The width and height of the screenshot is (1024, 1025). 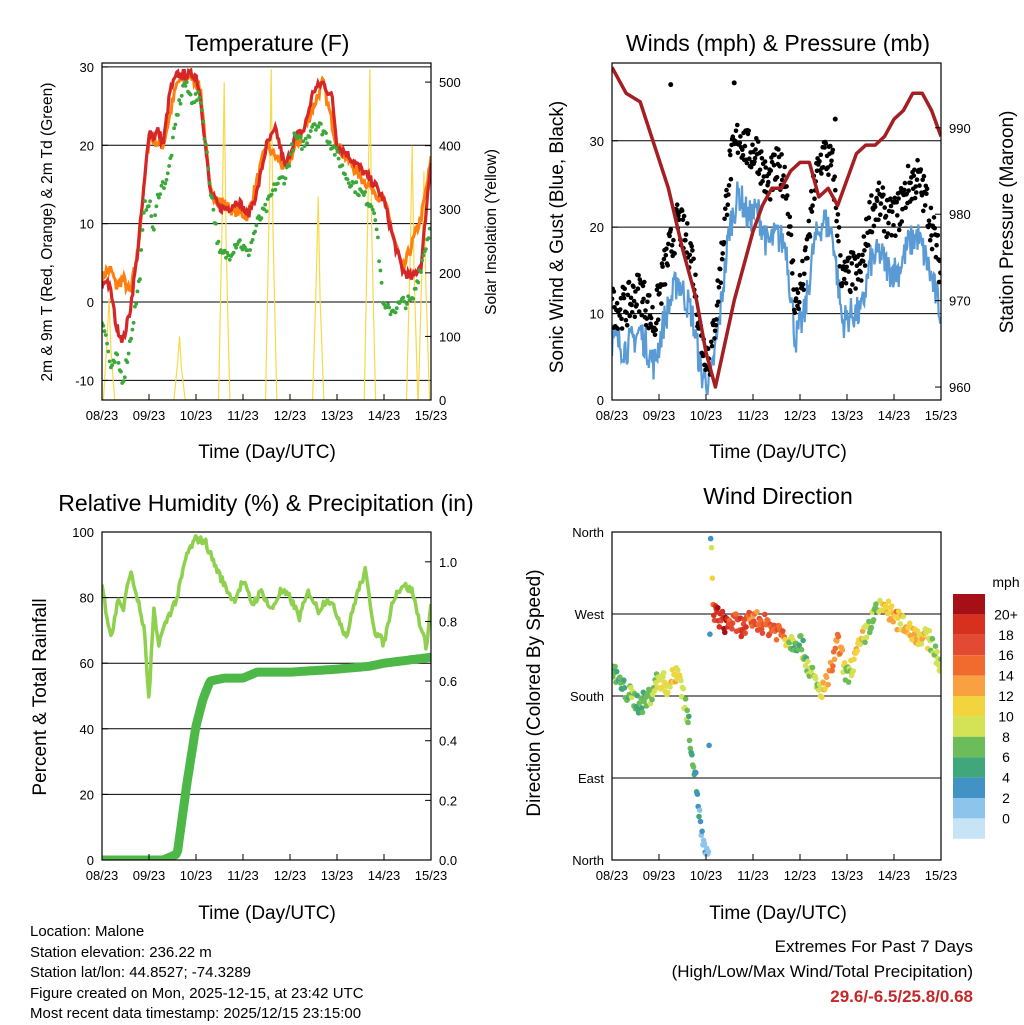 What do you see at coordinates (450, 273) in the screenshot?
I see `y2-tick-label: 200` at bounding box center [450, 273].